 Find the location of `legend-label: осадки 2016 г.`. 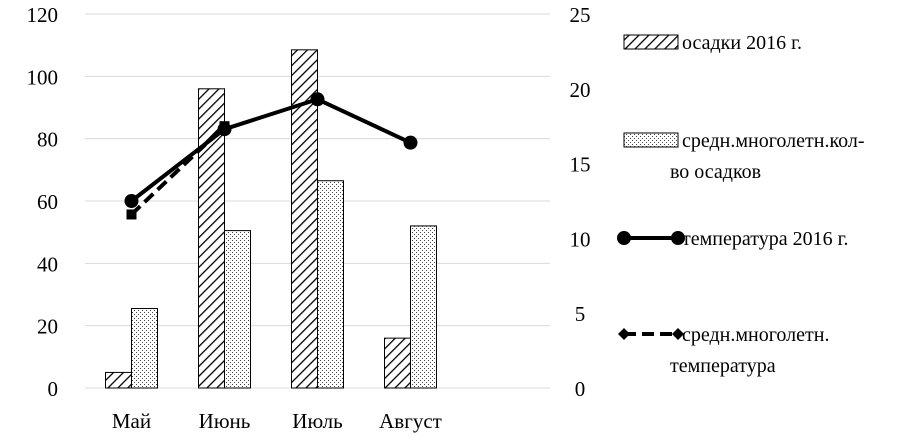

legend-label: осадки 2016 г. is located at coordinates (742, 43).